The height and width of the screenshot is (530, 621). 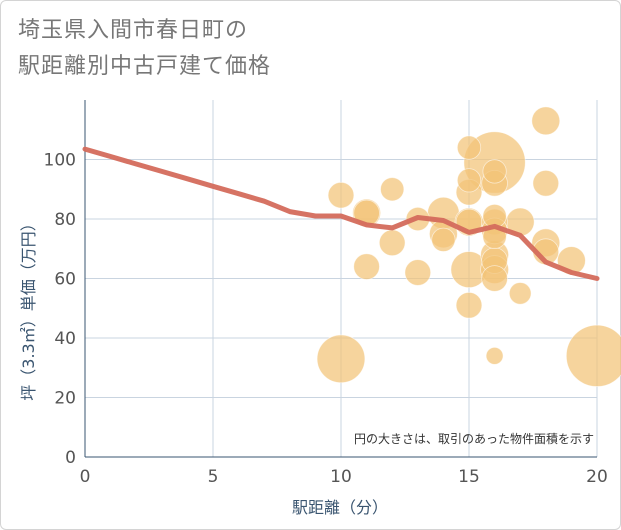 What do you see at coordinates (133, 30) in the screenshot?
I see `chart-title-line-1: 埼玉県入間市春日町の` at bounding box center [133, 30].